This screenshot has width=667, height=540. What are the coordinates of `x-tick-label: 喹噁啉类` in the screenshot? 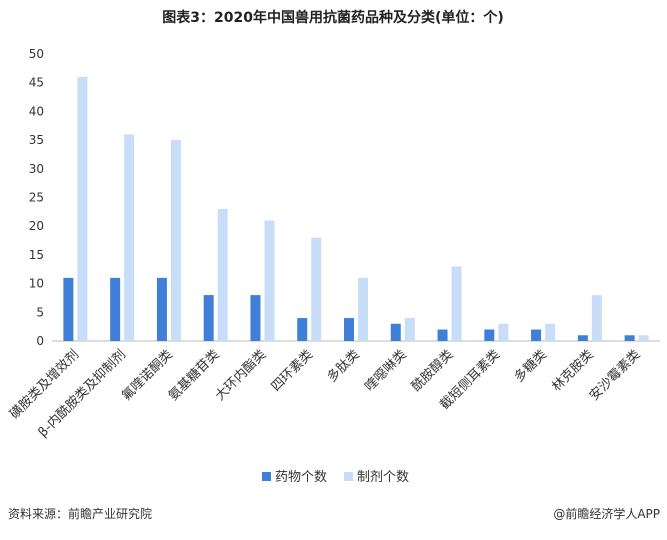 It's located at (385, 370).